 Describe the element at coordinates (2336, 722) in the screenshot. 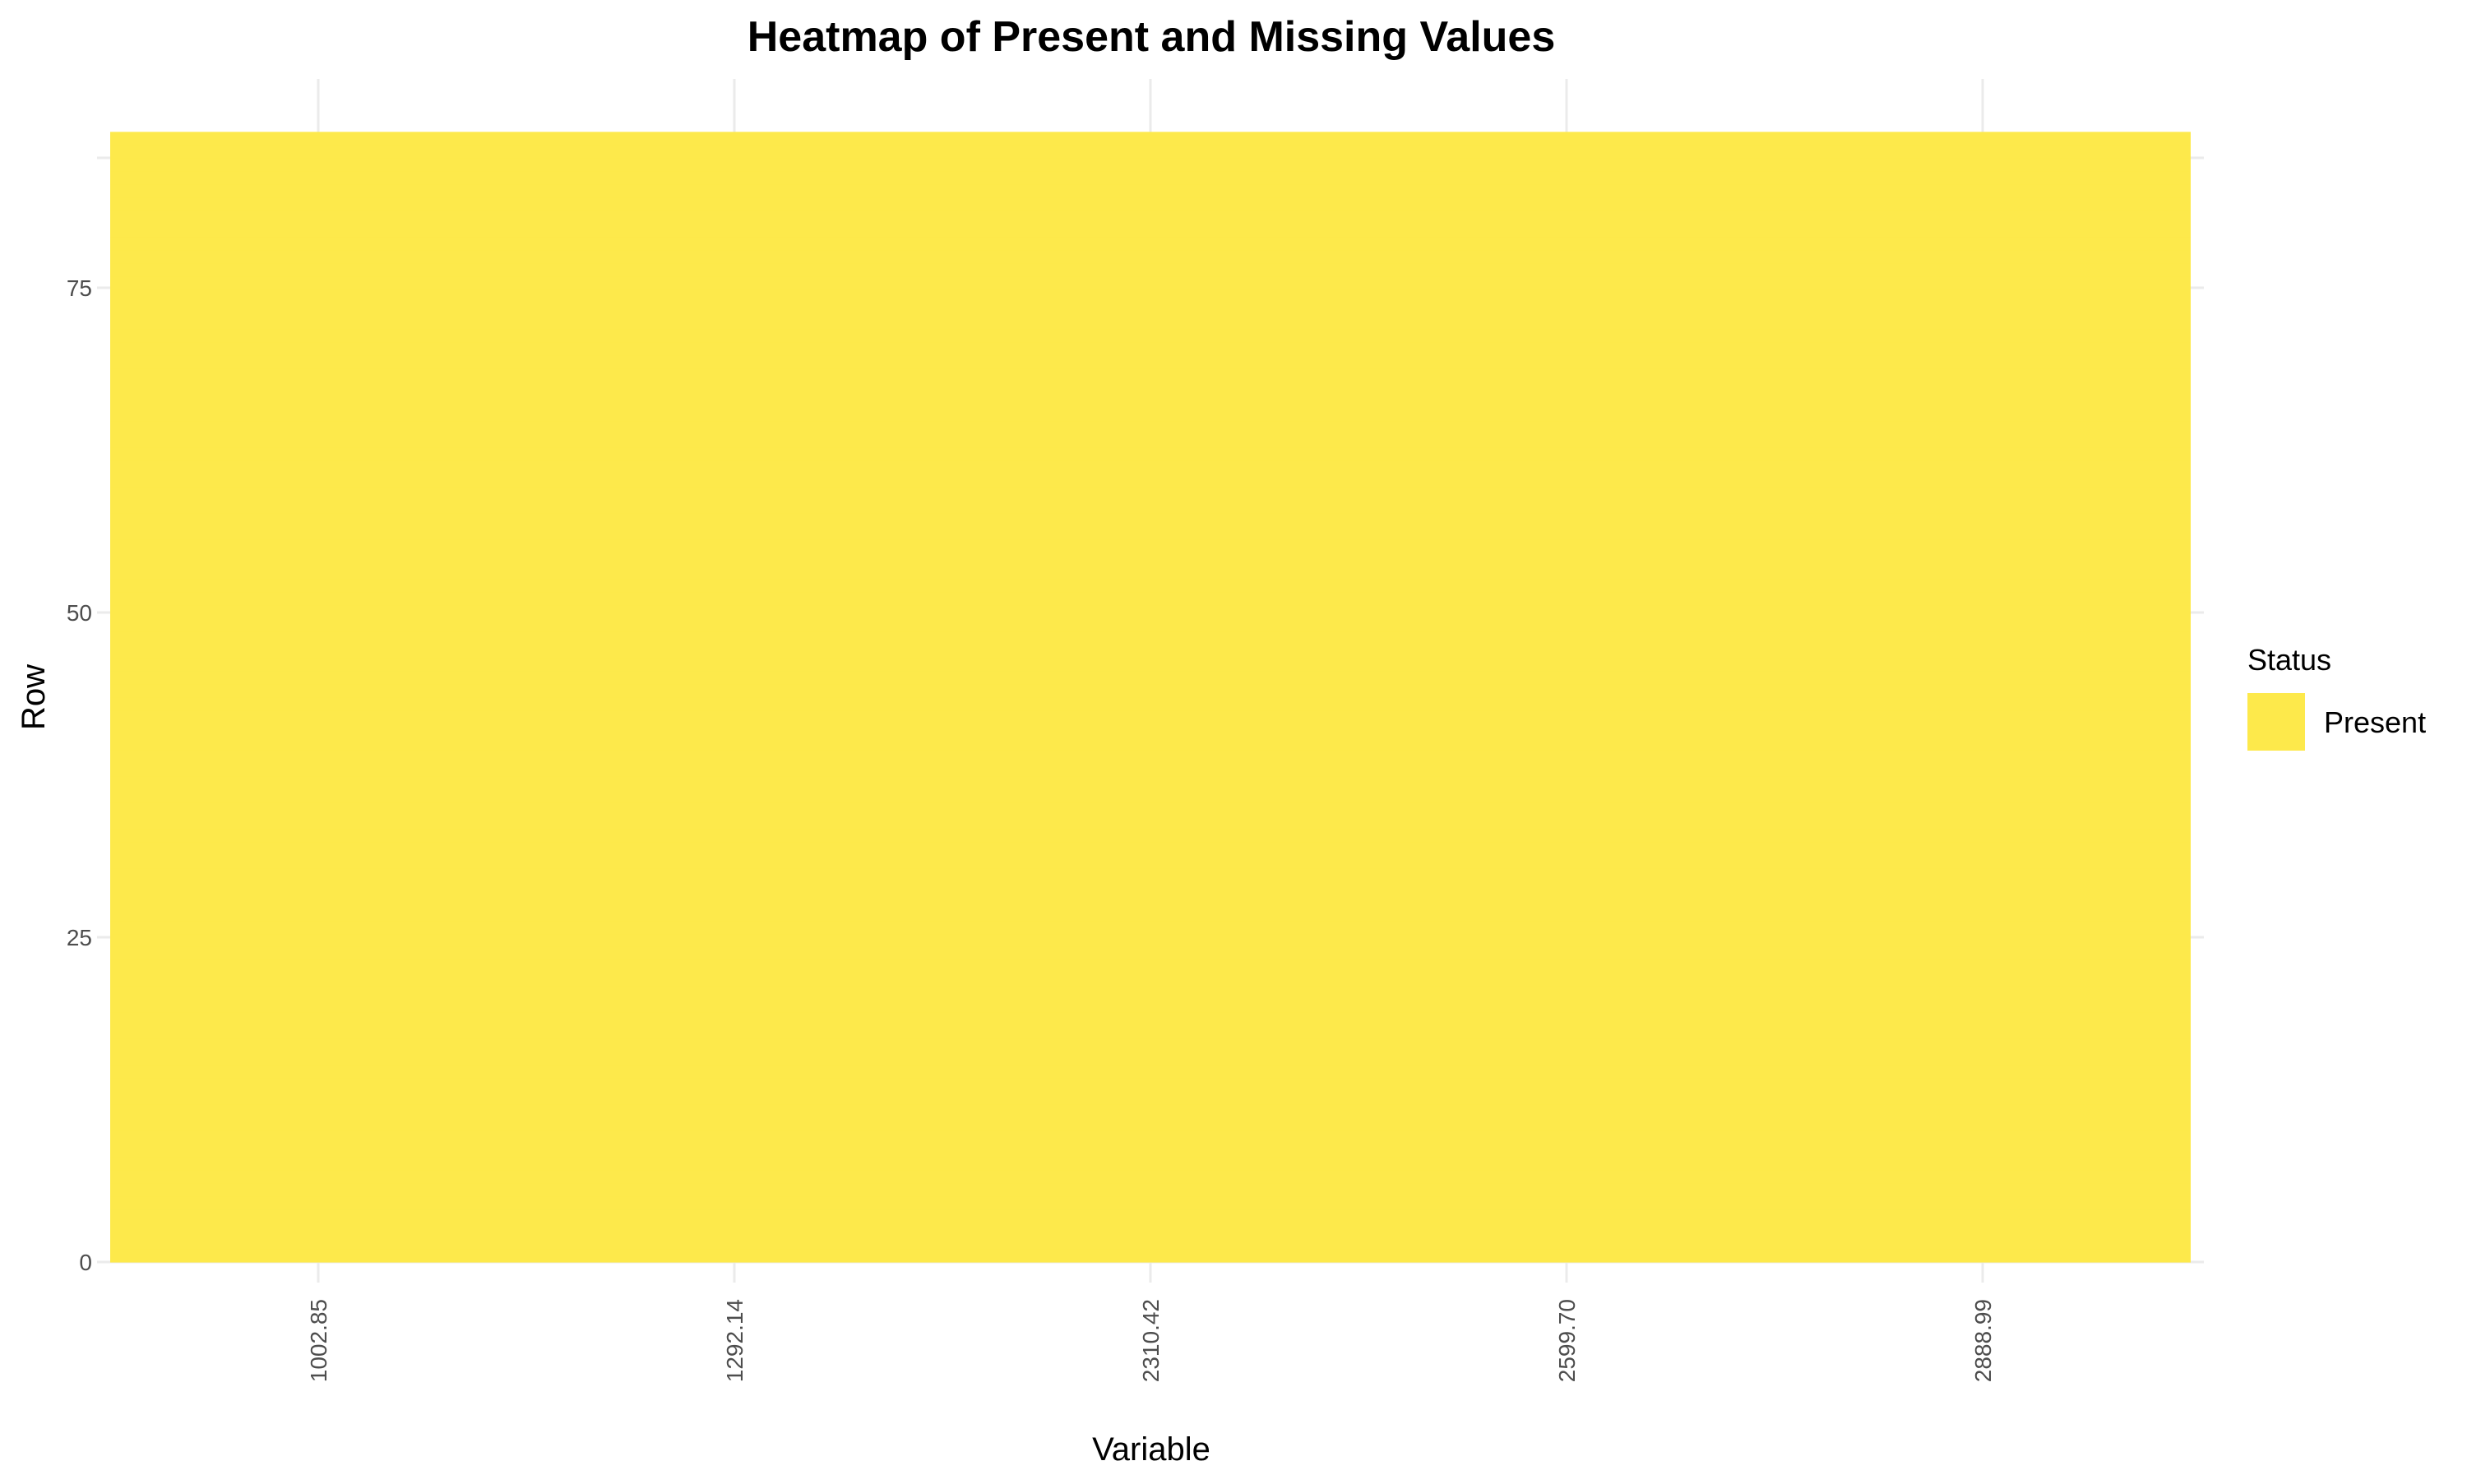

I see `legend-entries: Present` at that location.